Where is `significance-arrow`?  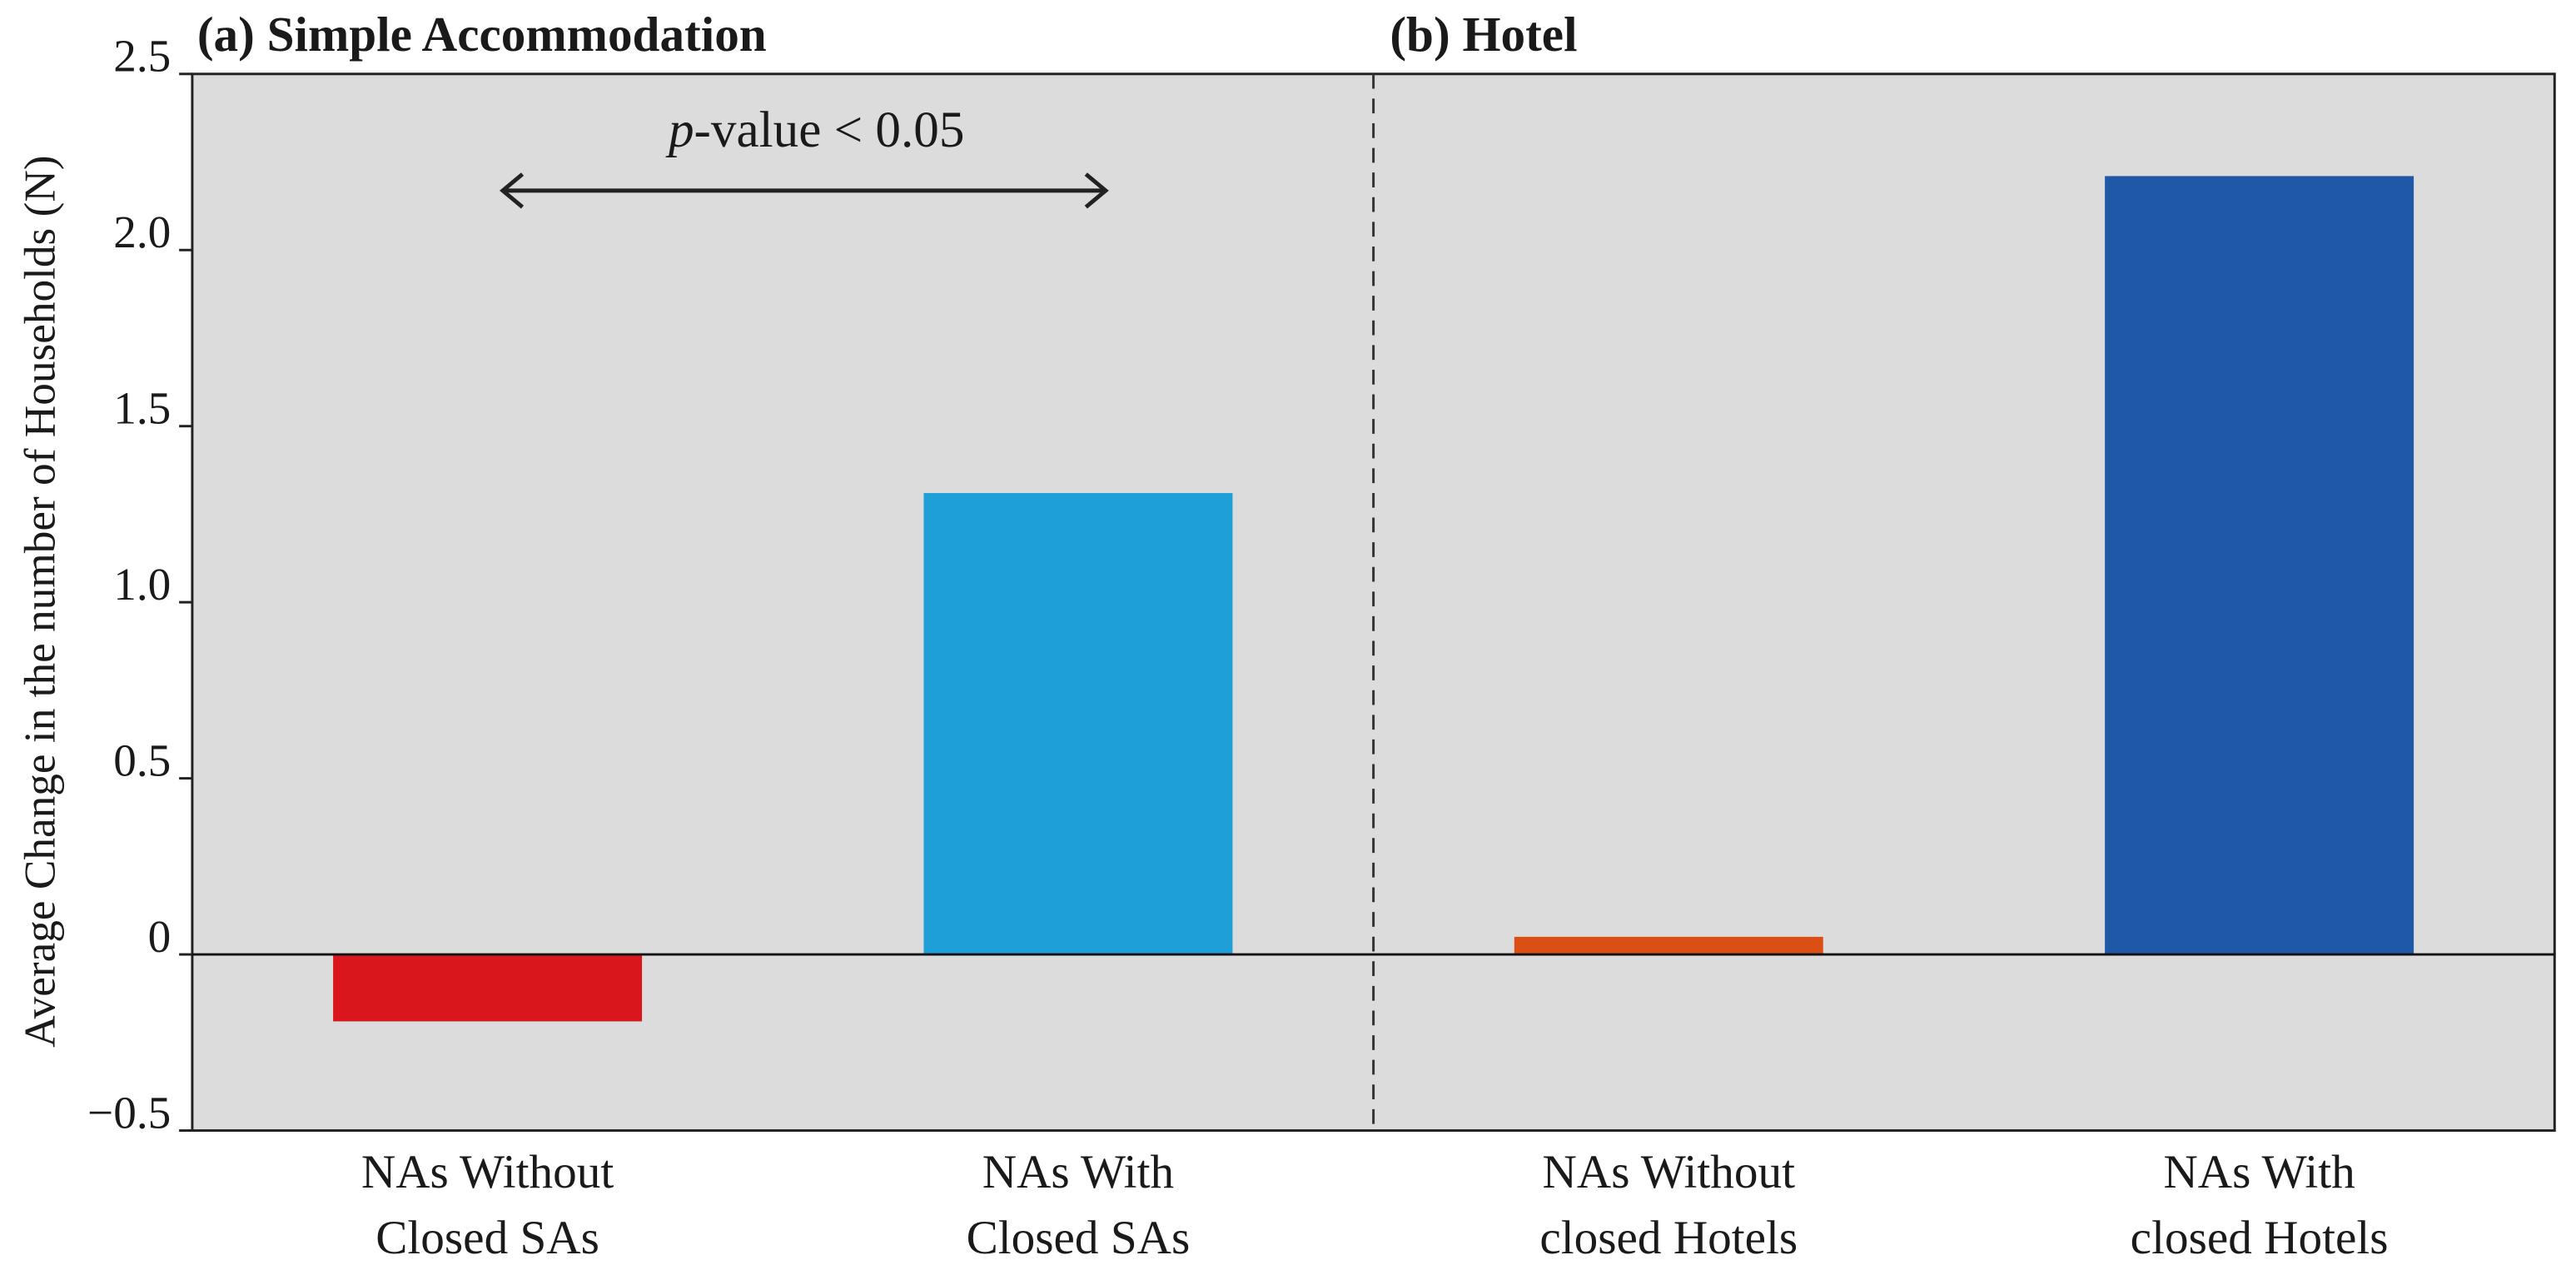
significance-arrow is located at coordinates (804, 190).